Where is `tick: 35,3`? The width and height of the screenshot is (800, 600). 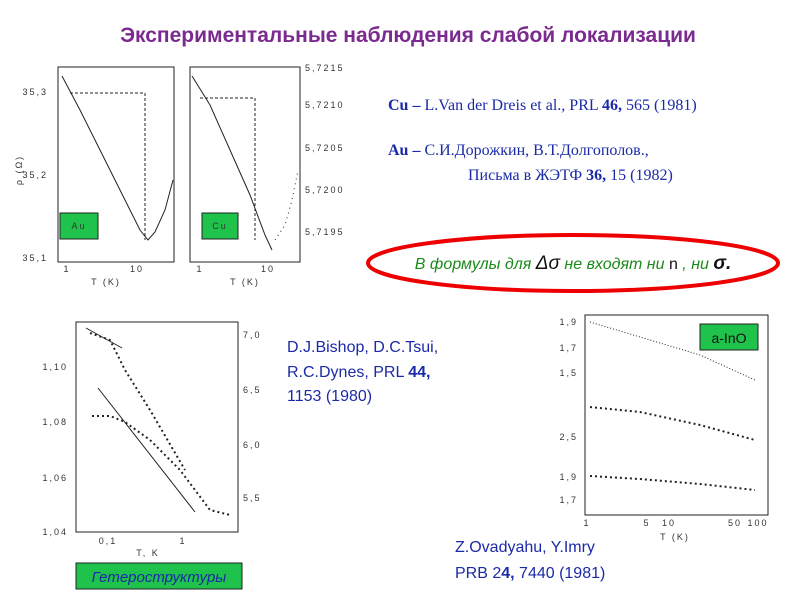 tick: 35,3 is located at coordinates (35, 92).